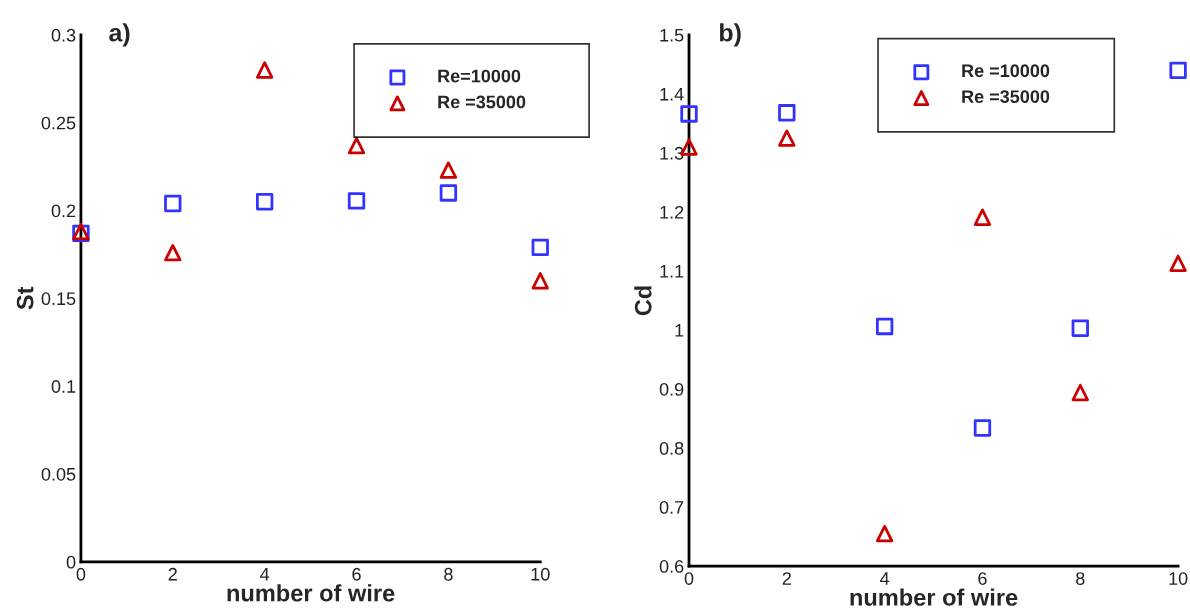 The image size is (1190, 612). Describe the element at coordinates (730, 35) in the screenshot. I see `chart-title: b)` at that location.